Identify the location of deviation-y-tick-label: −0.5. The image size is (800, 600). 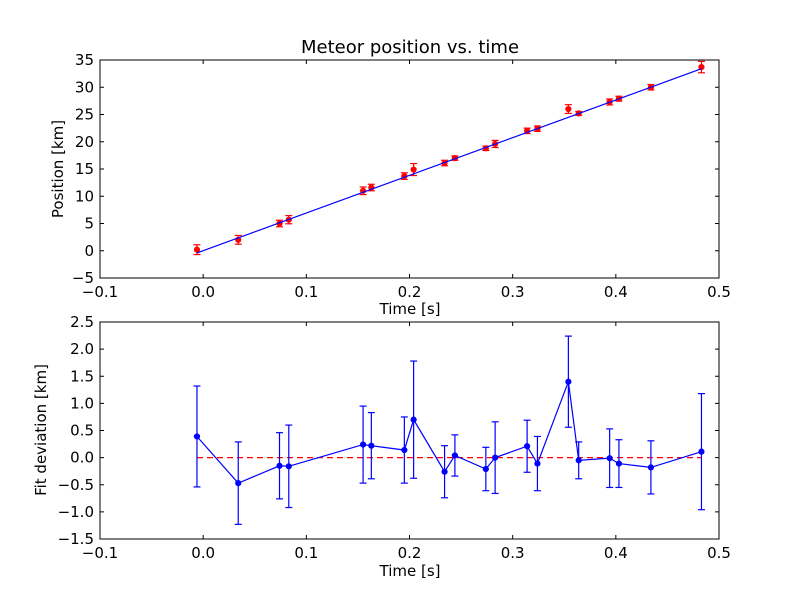
(76, 485).